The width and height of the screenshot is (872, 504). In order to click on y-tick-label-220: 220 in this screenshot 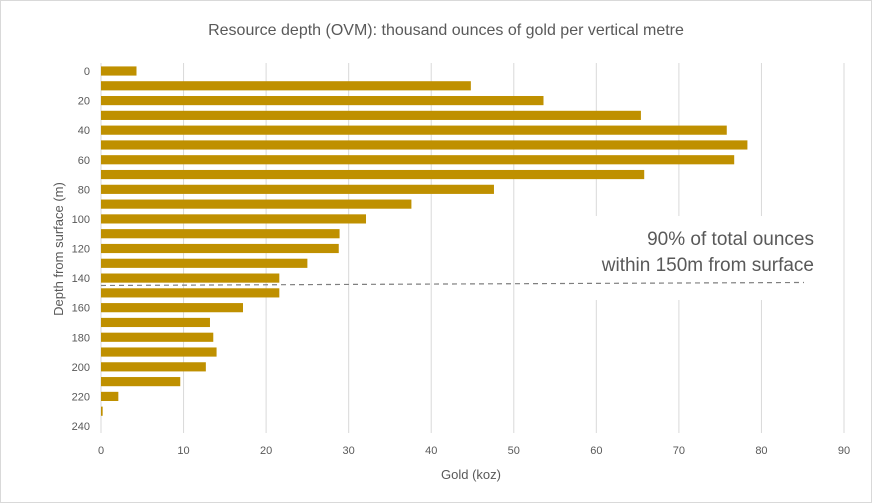, I will do `click(81, 397)`.